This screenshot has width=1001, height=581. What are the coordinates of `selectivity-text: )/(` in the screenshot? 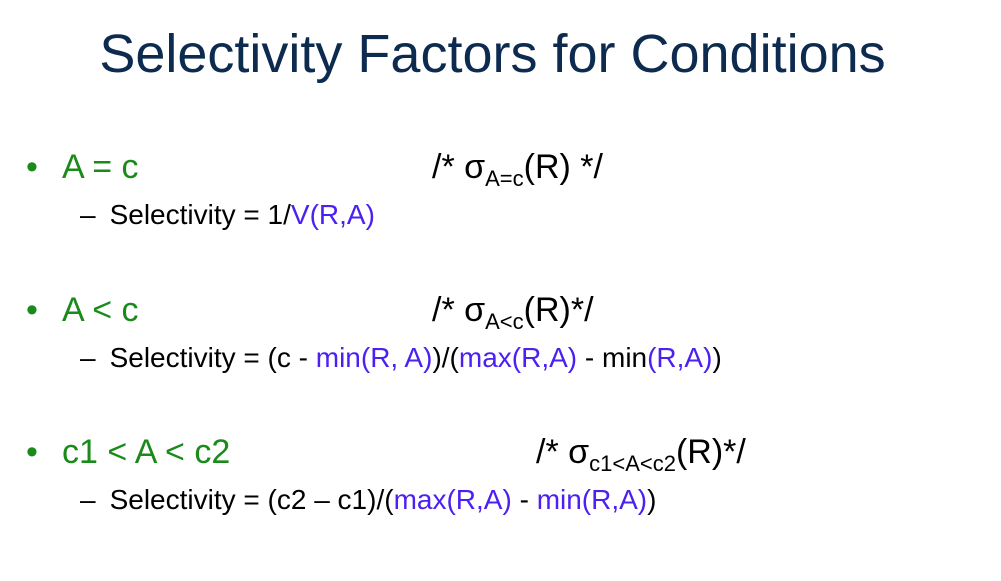 It's located at (445, 357).